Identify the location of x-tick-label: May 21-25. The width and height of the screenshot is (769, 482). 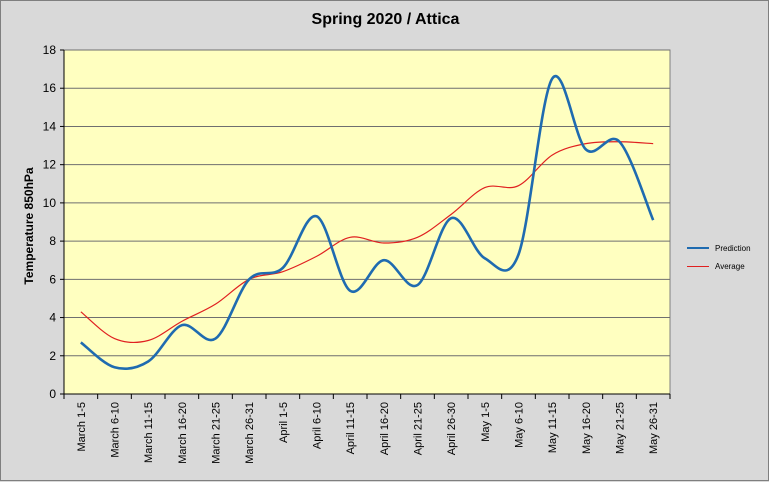
(621, 428).